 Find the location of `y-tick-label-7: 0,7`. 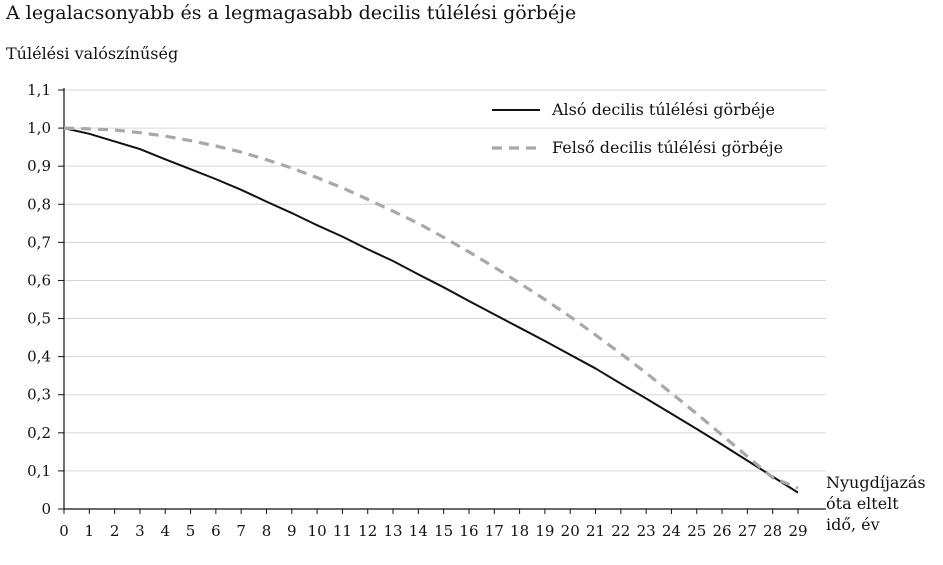

y-tick-label-7: 0,7 is located at coordinates (39, 242).